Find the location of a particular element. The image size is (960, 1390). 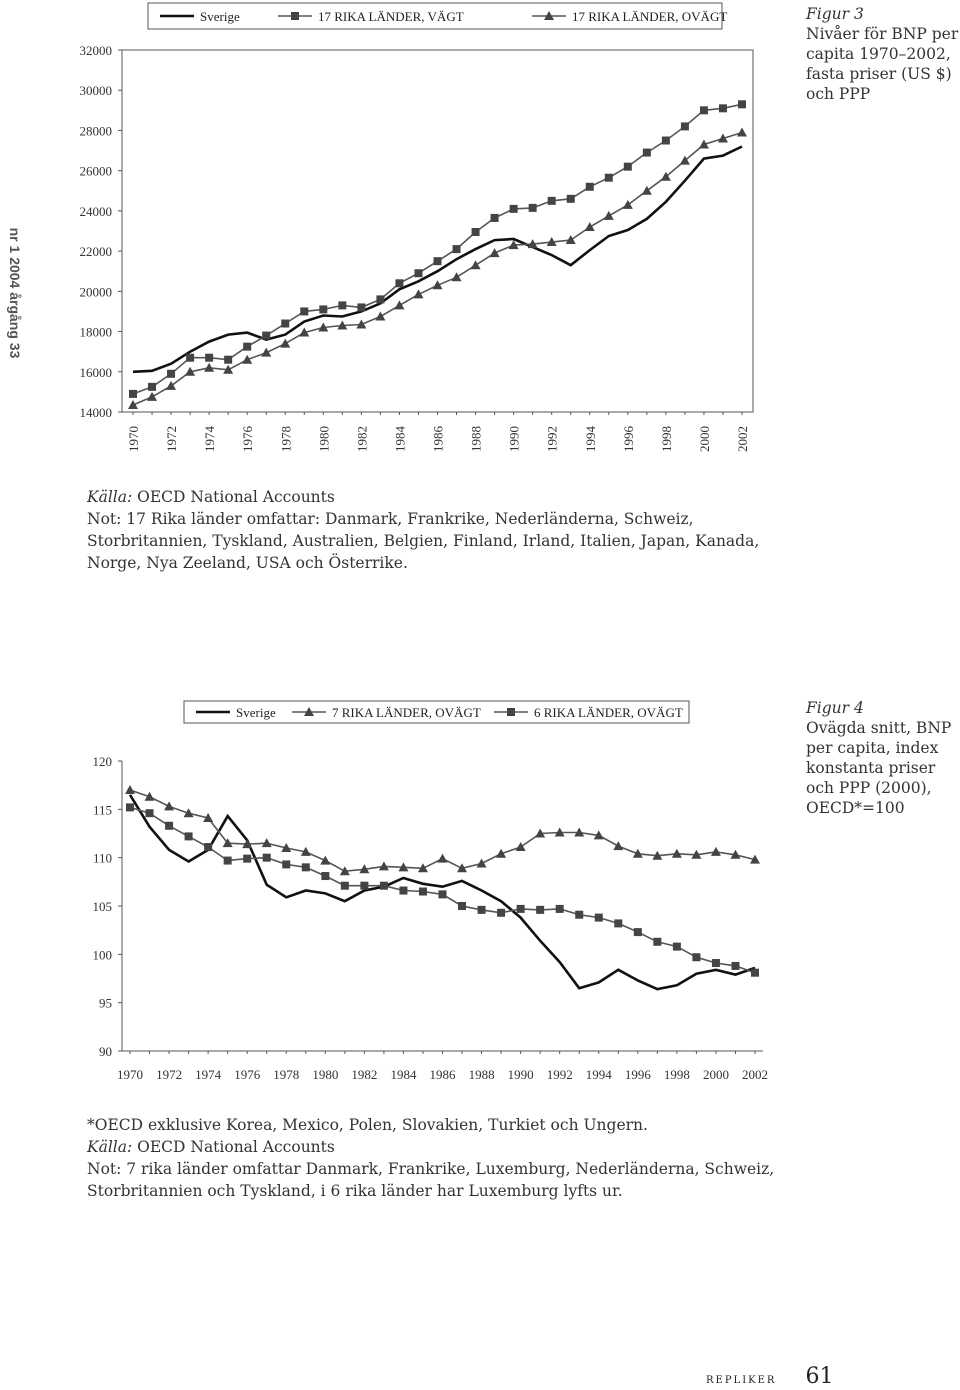

figure3-source: OECD National Accounts is located at coordinates (236, 497).